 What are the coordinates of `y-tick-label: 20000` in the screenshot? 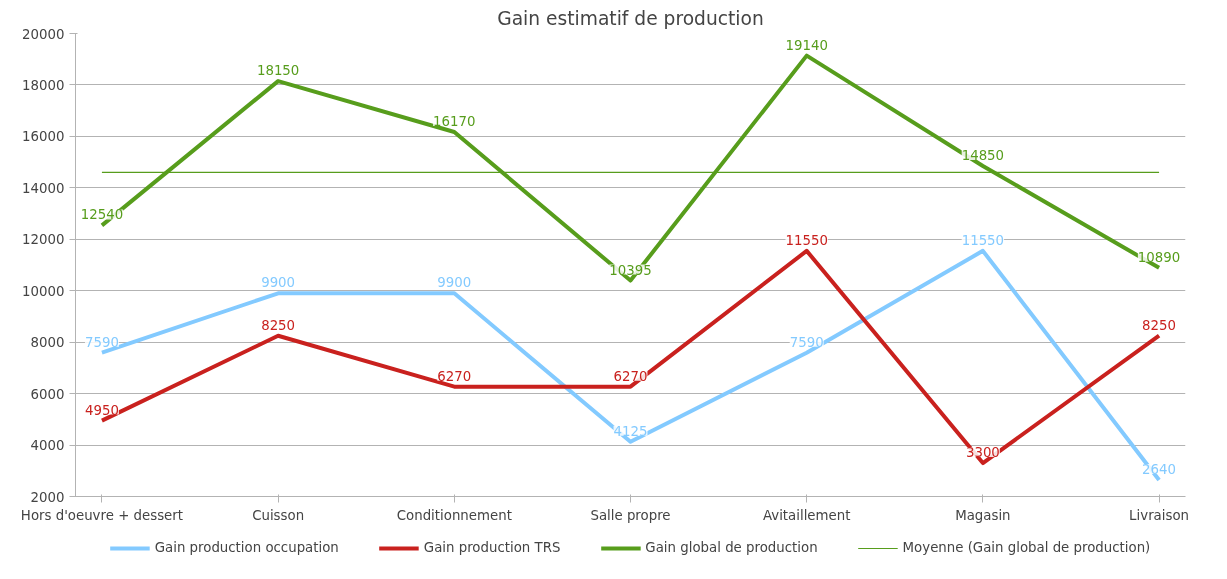 It's located at (43, 34).